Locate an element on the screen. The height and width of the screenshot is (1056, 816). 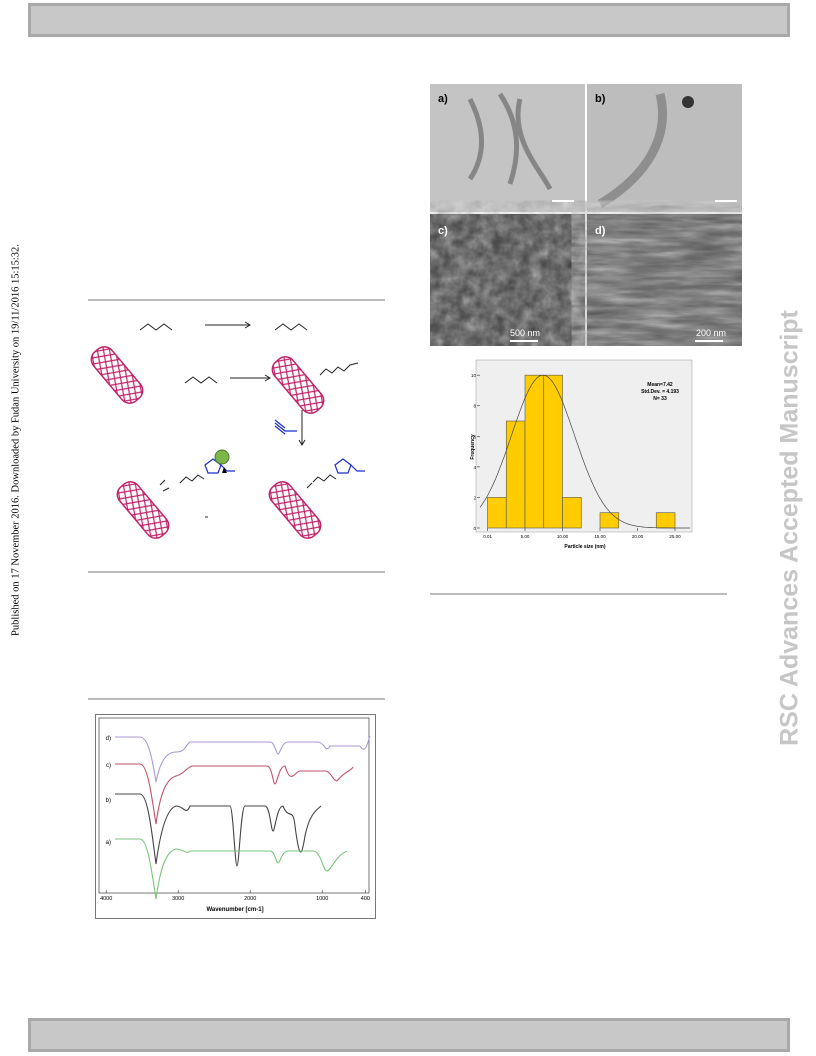
curve-label: b) is located at coordinates (108, 801).